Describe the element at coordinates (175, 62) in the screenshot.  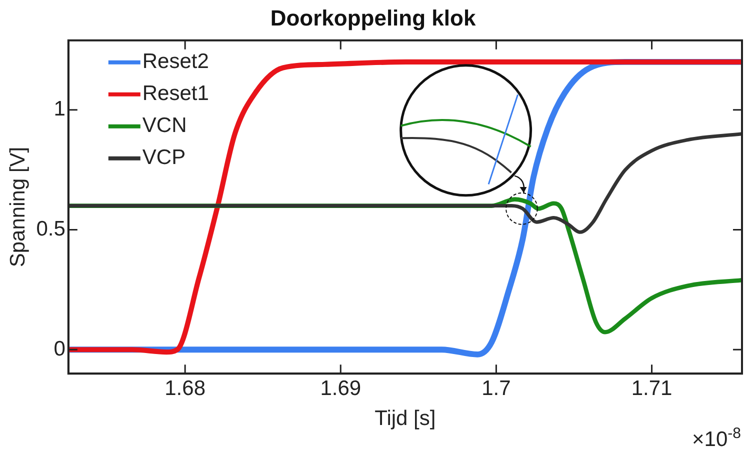
I see `legend-label: Reset2` at that location.